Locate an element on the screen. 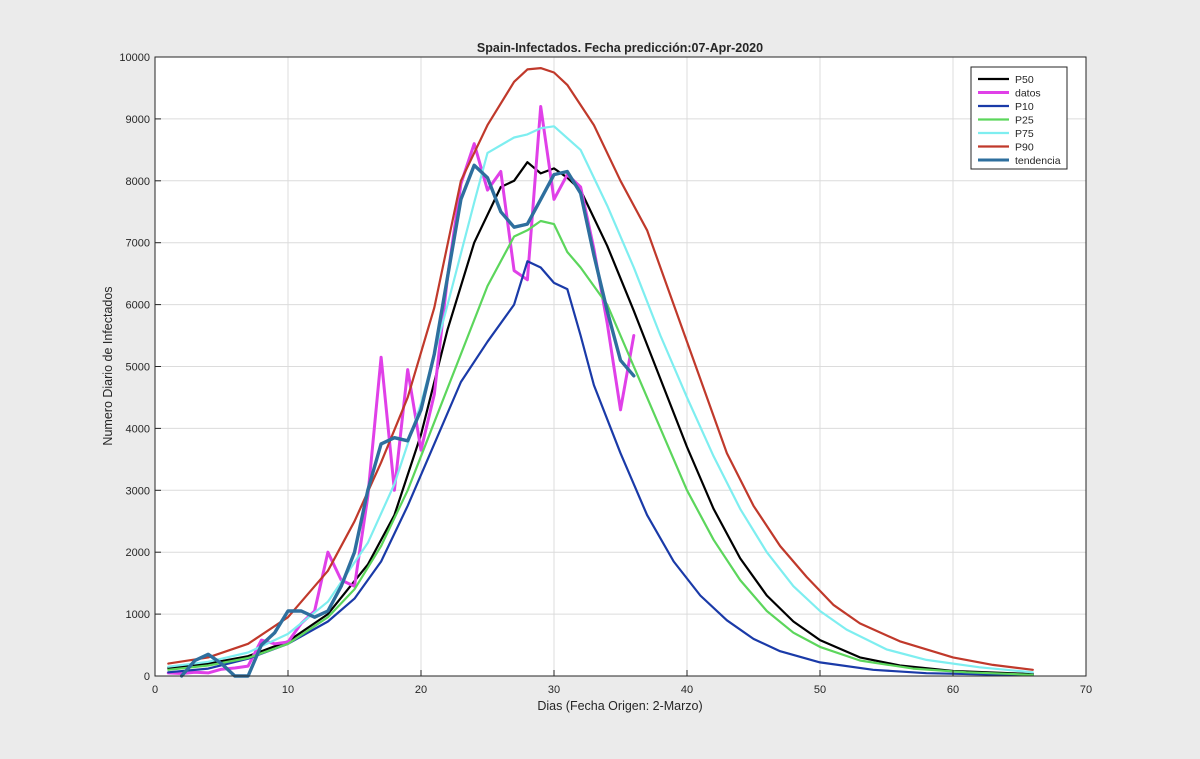 This screenshot has height=759, width=1200. y-tick-label: 2000 is located at coordinates (138, 553).